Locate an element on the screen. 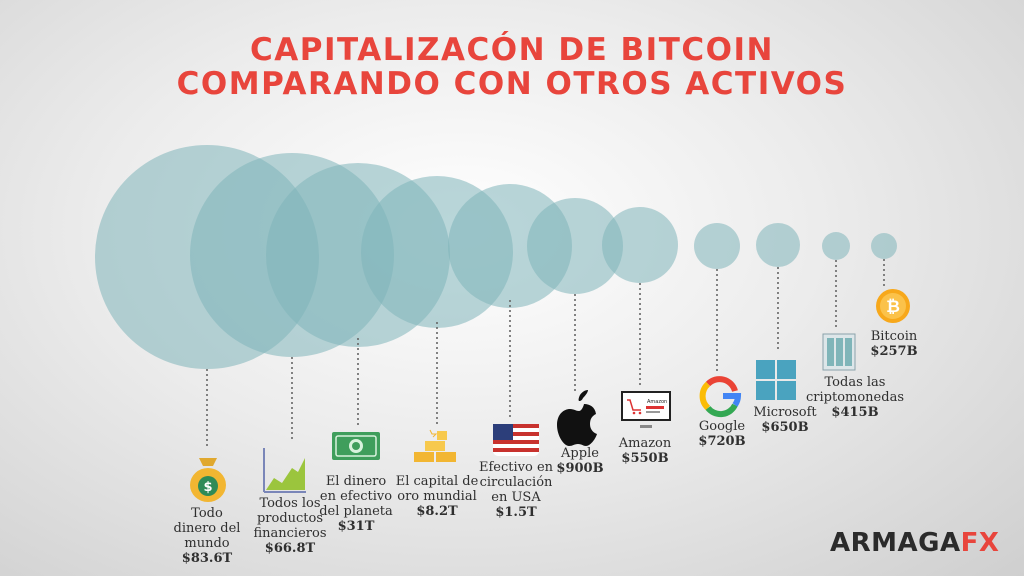 The image size is (1024, 576). label-text: financieros is located at coordinates (290, 533).